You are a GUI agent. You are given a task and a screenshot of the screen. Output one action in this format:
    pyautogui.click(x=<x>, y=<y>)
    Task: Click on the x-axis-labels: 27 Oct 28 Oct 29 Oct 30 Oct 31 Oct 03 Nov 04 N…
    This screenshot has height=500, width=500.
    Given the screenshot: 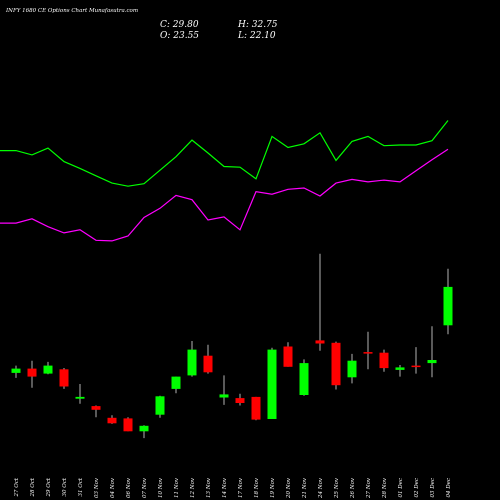 What is the action you would take?
    pyautogui.click(x=233, y=488)
    